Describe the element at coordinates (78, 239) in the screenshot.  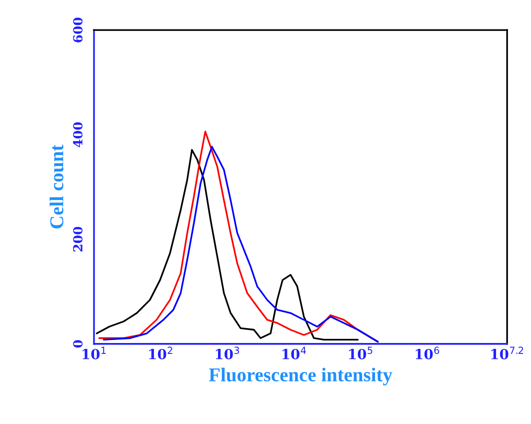
I see `y-tick-label: 200` at that location.